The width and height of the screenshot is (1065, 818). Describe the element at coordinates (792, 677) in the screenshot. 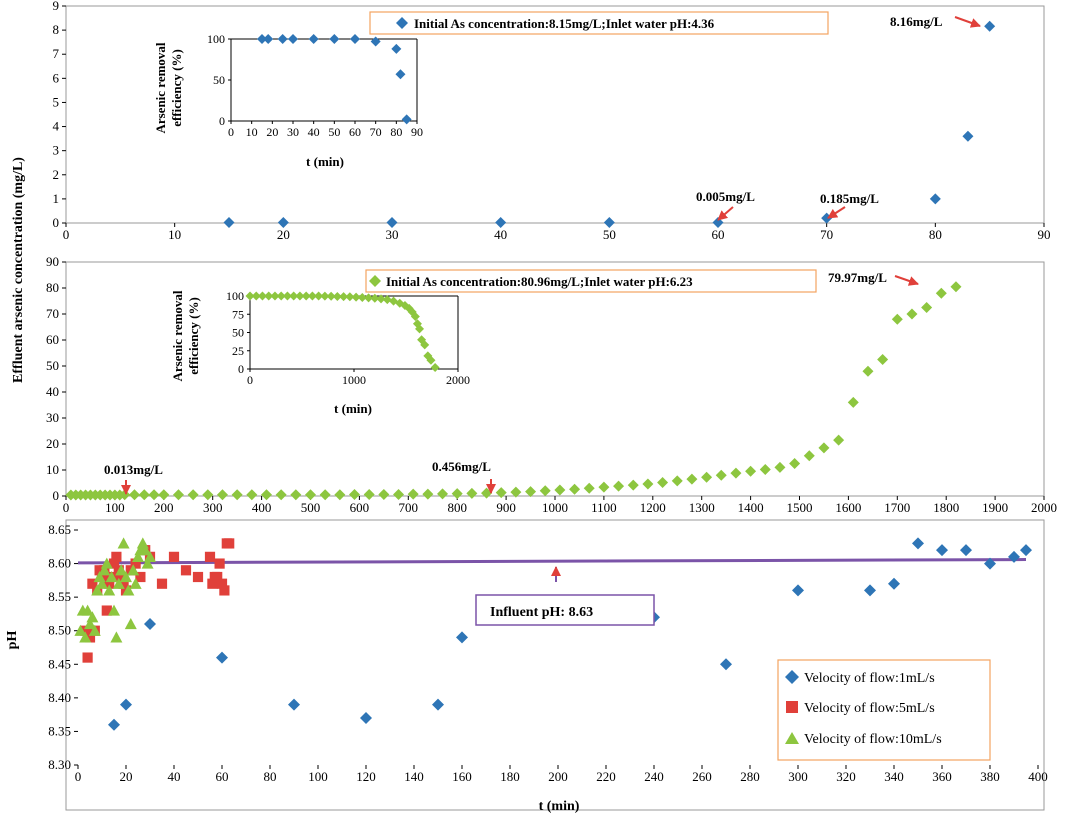

I see `legend-marker-1mL` at that location.